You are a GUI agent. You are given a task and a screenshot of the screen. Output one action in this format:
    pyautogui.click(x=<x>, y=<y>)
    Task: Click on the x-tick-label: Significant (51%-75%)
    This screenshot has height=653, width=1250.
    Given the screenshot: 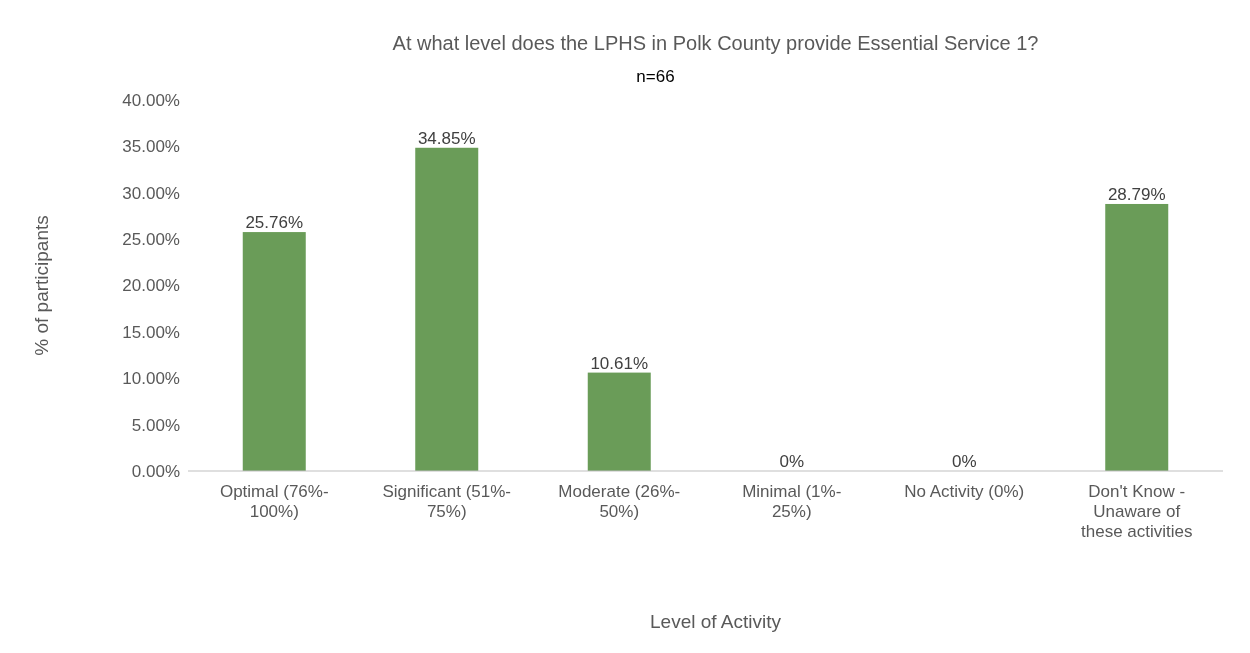 What is the action you would take?
    pyautogui.click(x=447, y=501)
    